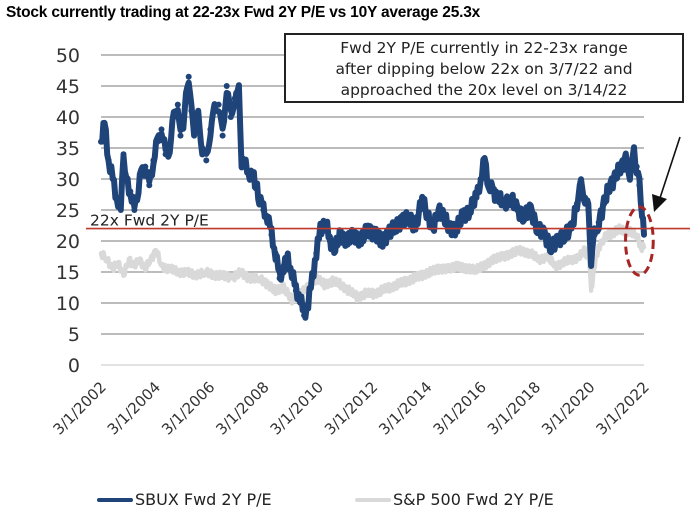 This screenshot has width=700, height=530. What do you see at coordinates (188, 408) in the screenshot?
I see `x-tick-label: 3/1/2006` at bounding box center [188, 408].